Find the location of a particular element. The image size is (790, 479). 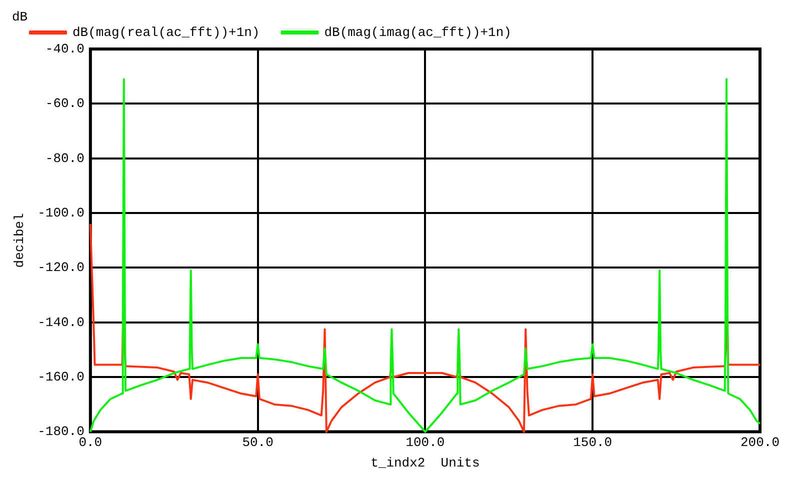

y-tick-label: -40.0 is located at coordinates (64, 48).